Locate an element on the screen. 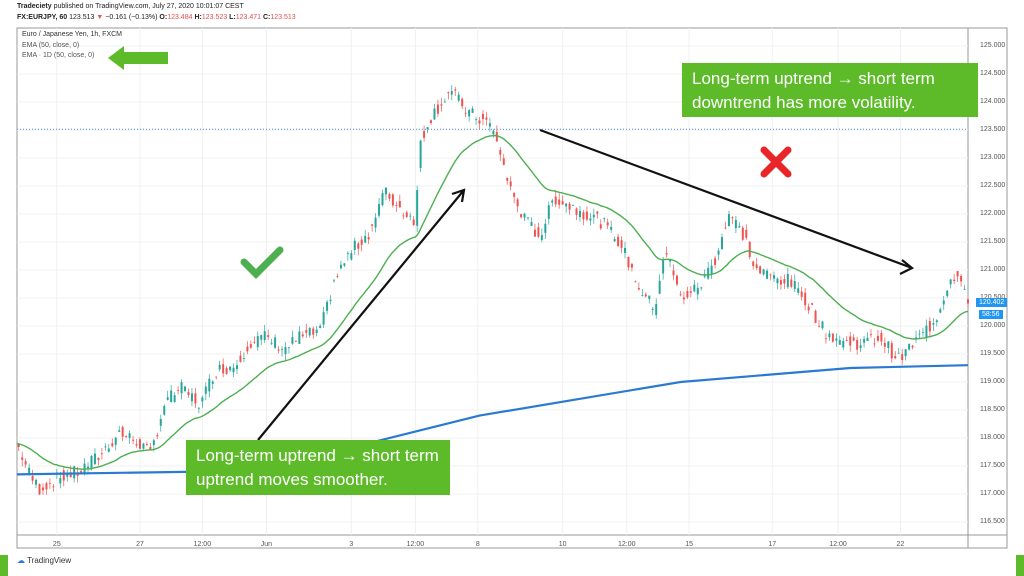 This screenshot has width=1024, height=576. price-tick-label: 124.500 is located at coordinates (993, 73).